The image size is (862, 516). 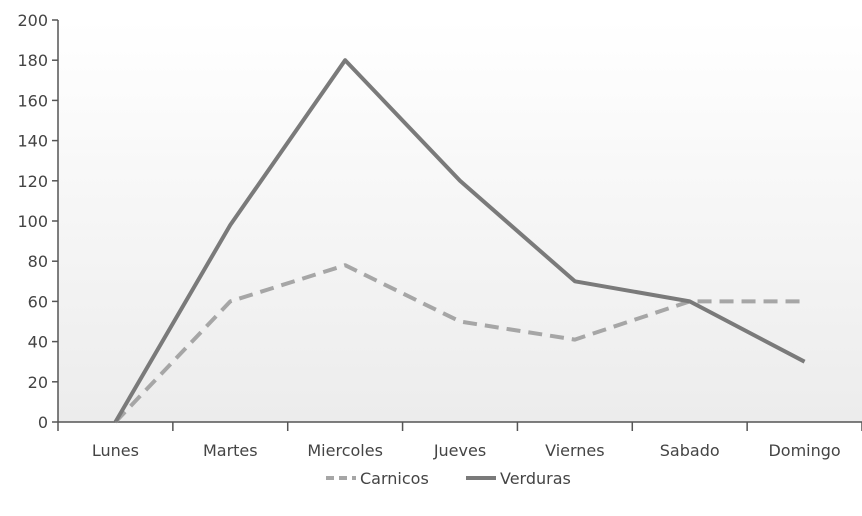 I want to click on y-tick-label: 160, so click(x=32, y=100).